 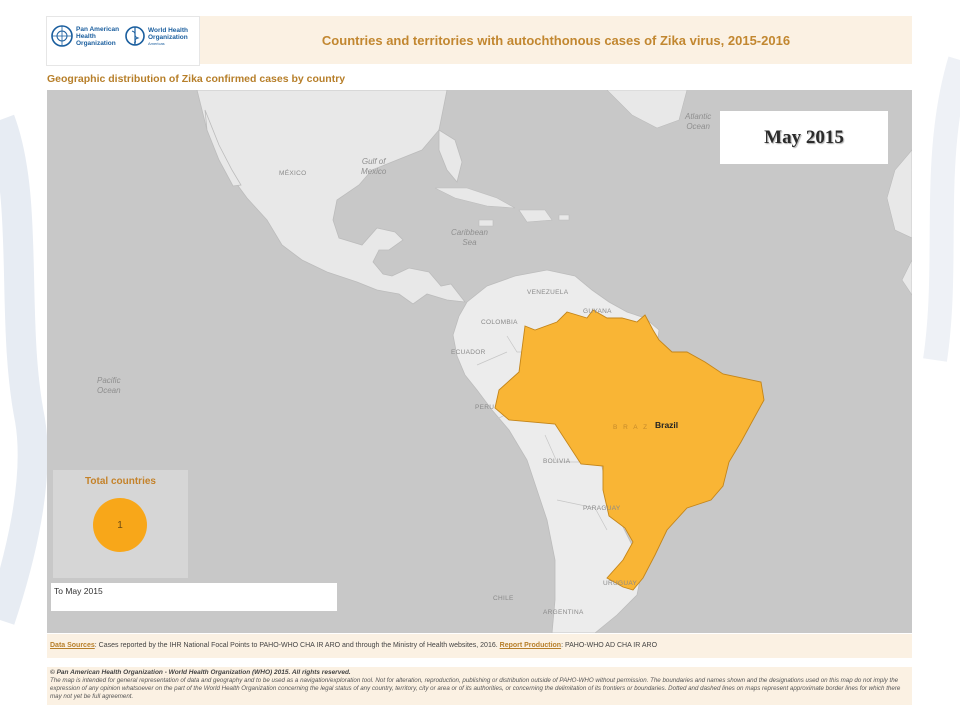 I want to click on land-africa-edge, so click(x=899, y=194).